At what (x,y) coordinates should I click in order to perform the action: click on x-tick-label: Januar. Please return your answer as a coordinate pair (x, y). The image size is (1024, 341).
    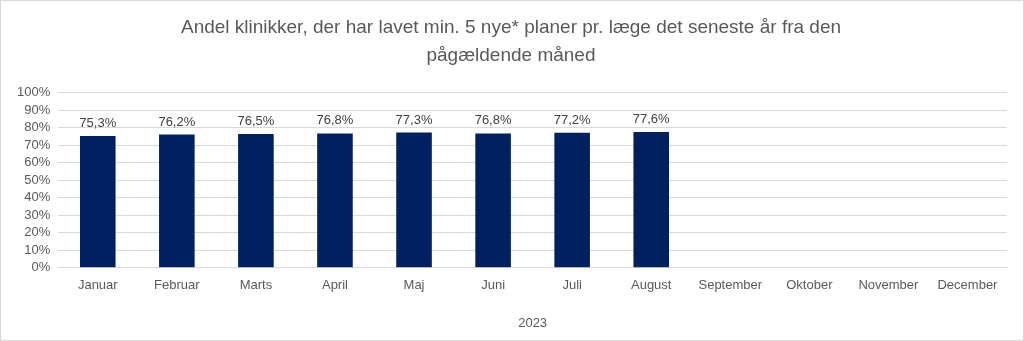
    Looking at the image, I should click on (98, 285).